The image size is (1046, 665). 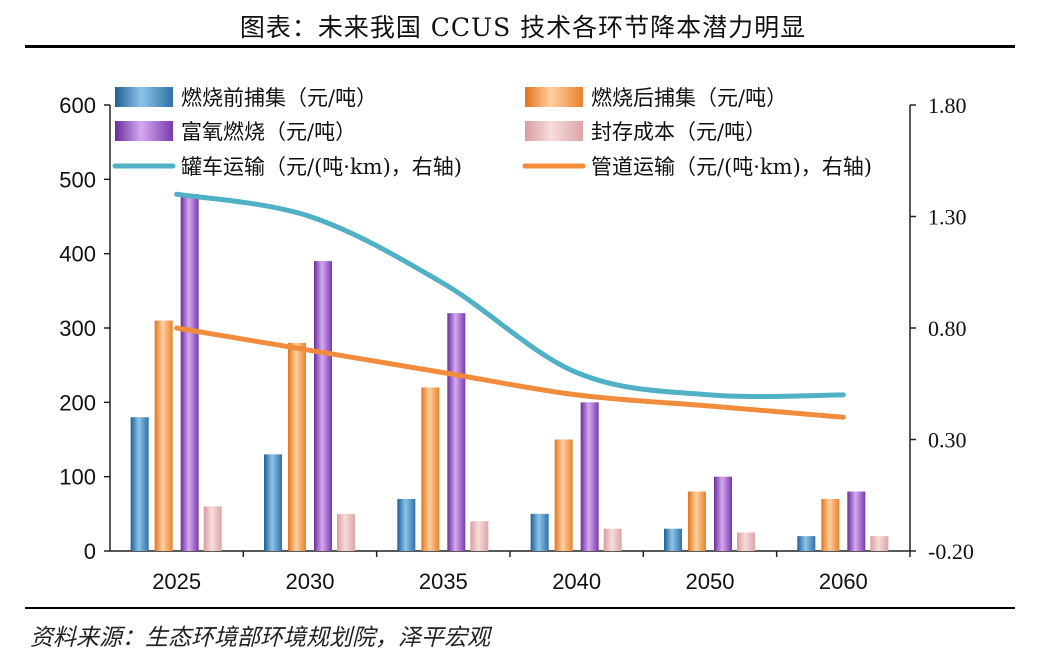 What do you see at coordinates (563, 495) in the screenshot?
I see `bar-post-combustion-2040` at bounding box center [563, 495].